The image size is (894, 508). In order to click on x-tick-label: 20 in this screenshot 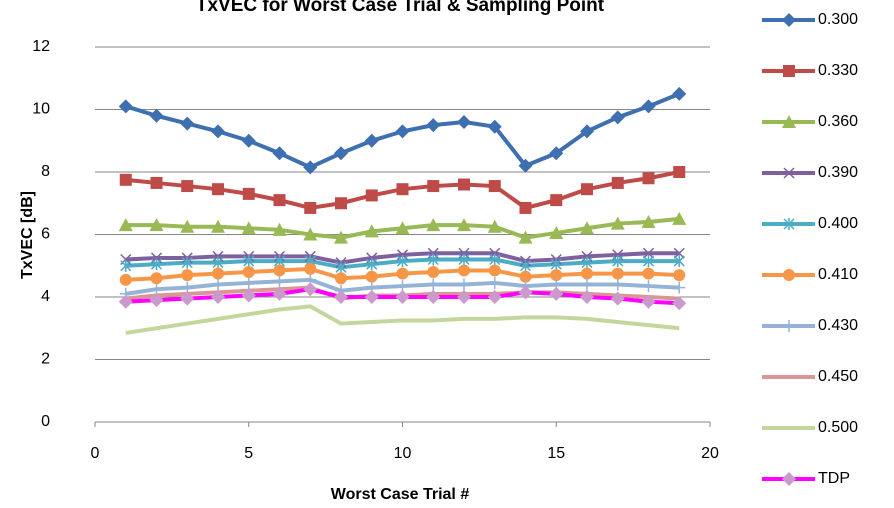, I will do `click(710, 453)`.